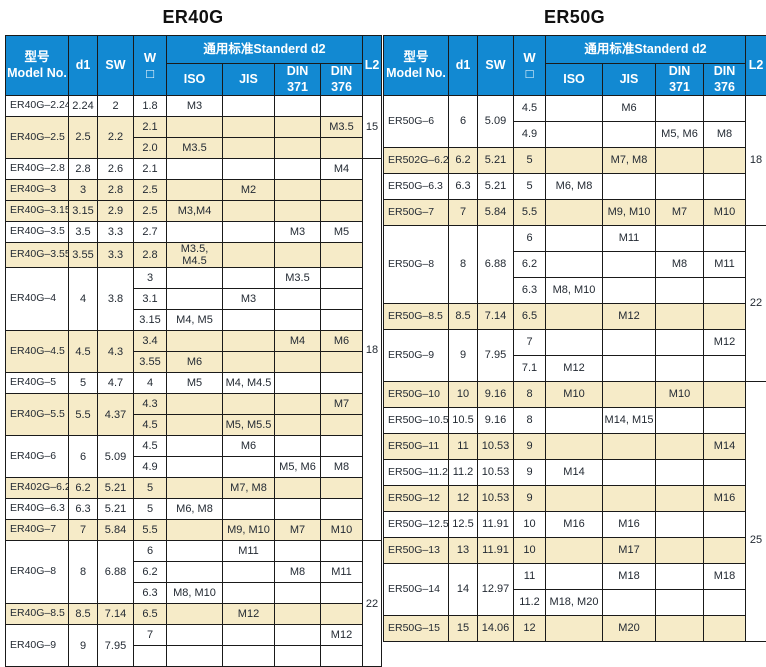 This screenshot has height=667, width=766. I want to click on model-cell: ER40G–8, so click(37, 572).